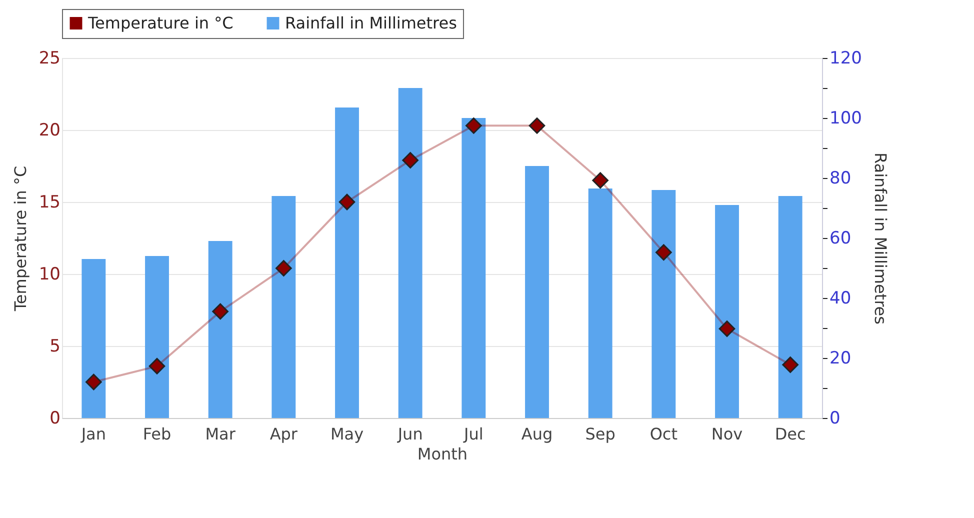  Describe the element at coordinates (664, 434) in the screenshot. I see `x-tick-label: Oct` at that location.